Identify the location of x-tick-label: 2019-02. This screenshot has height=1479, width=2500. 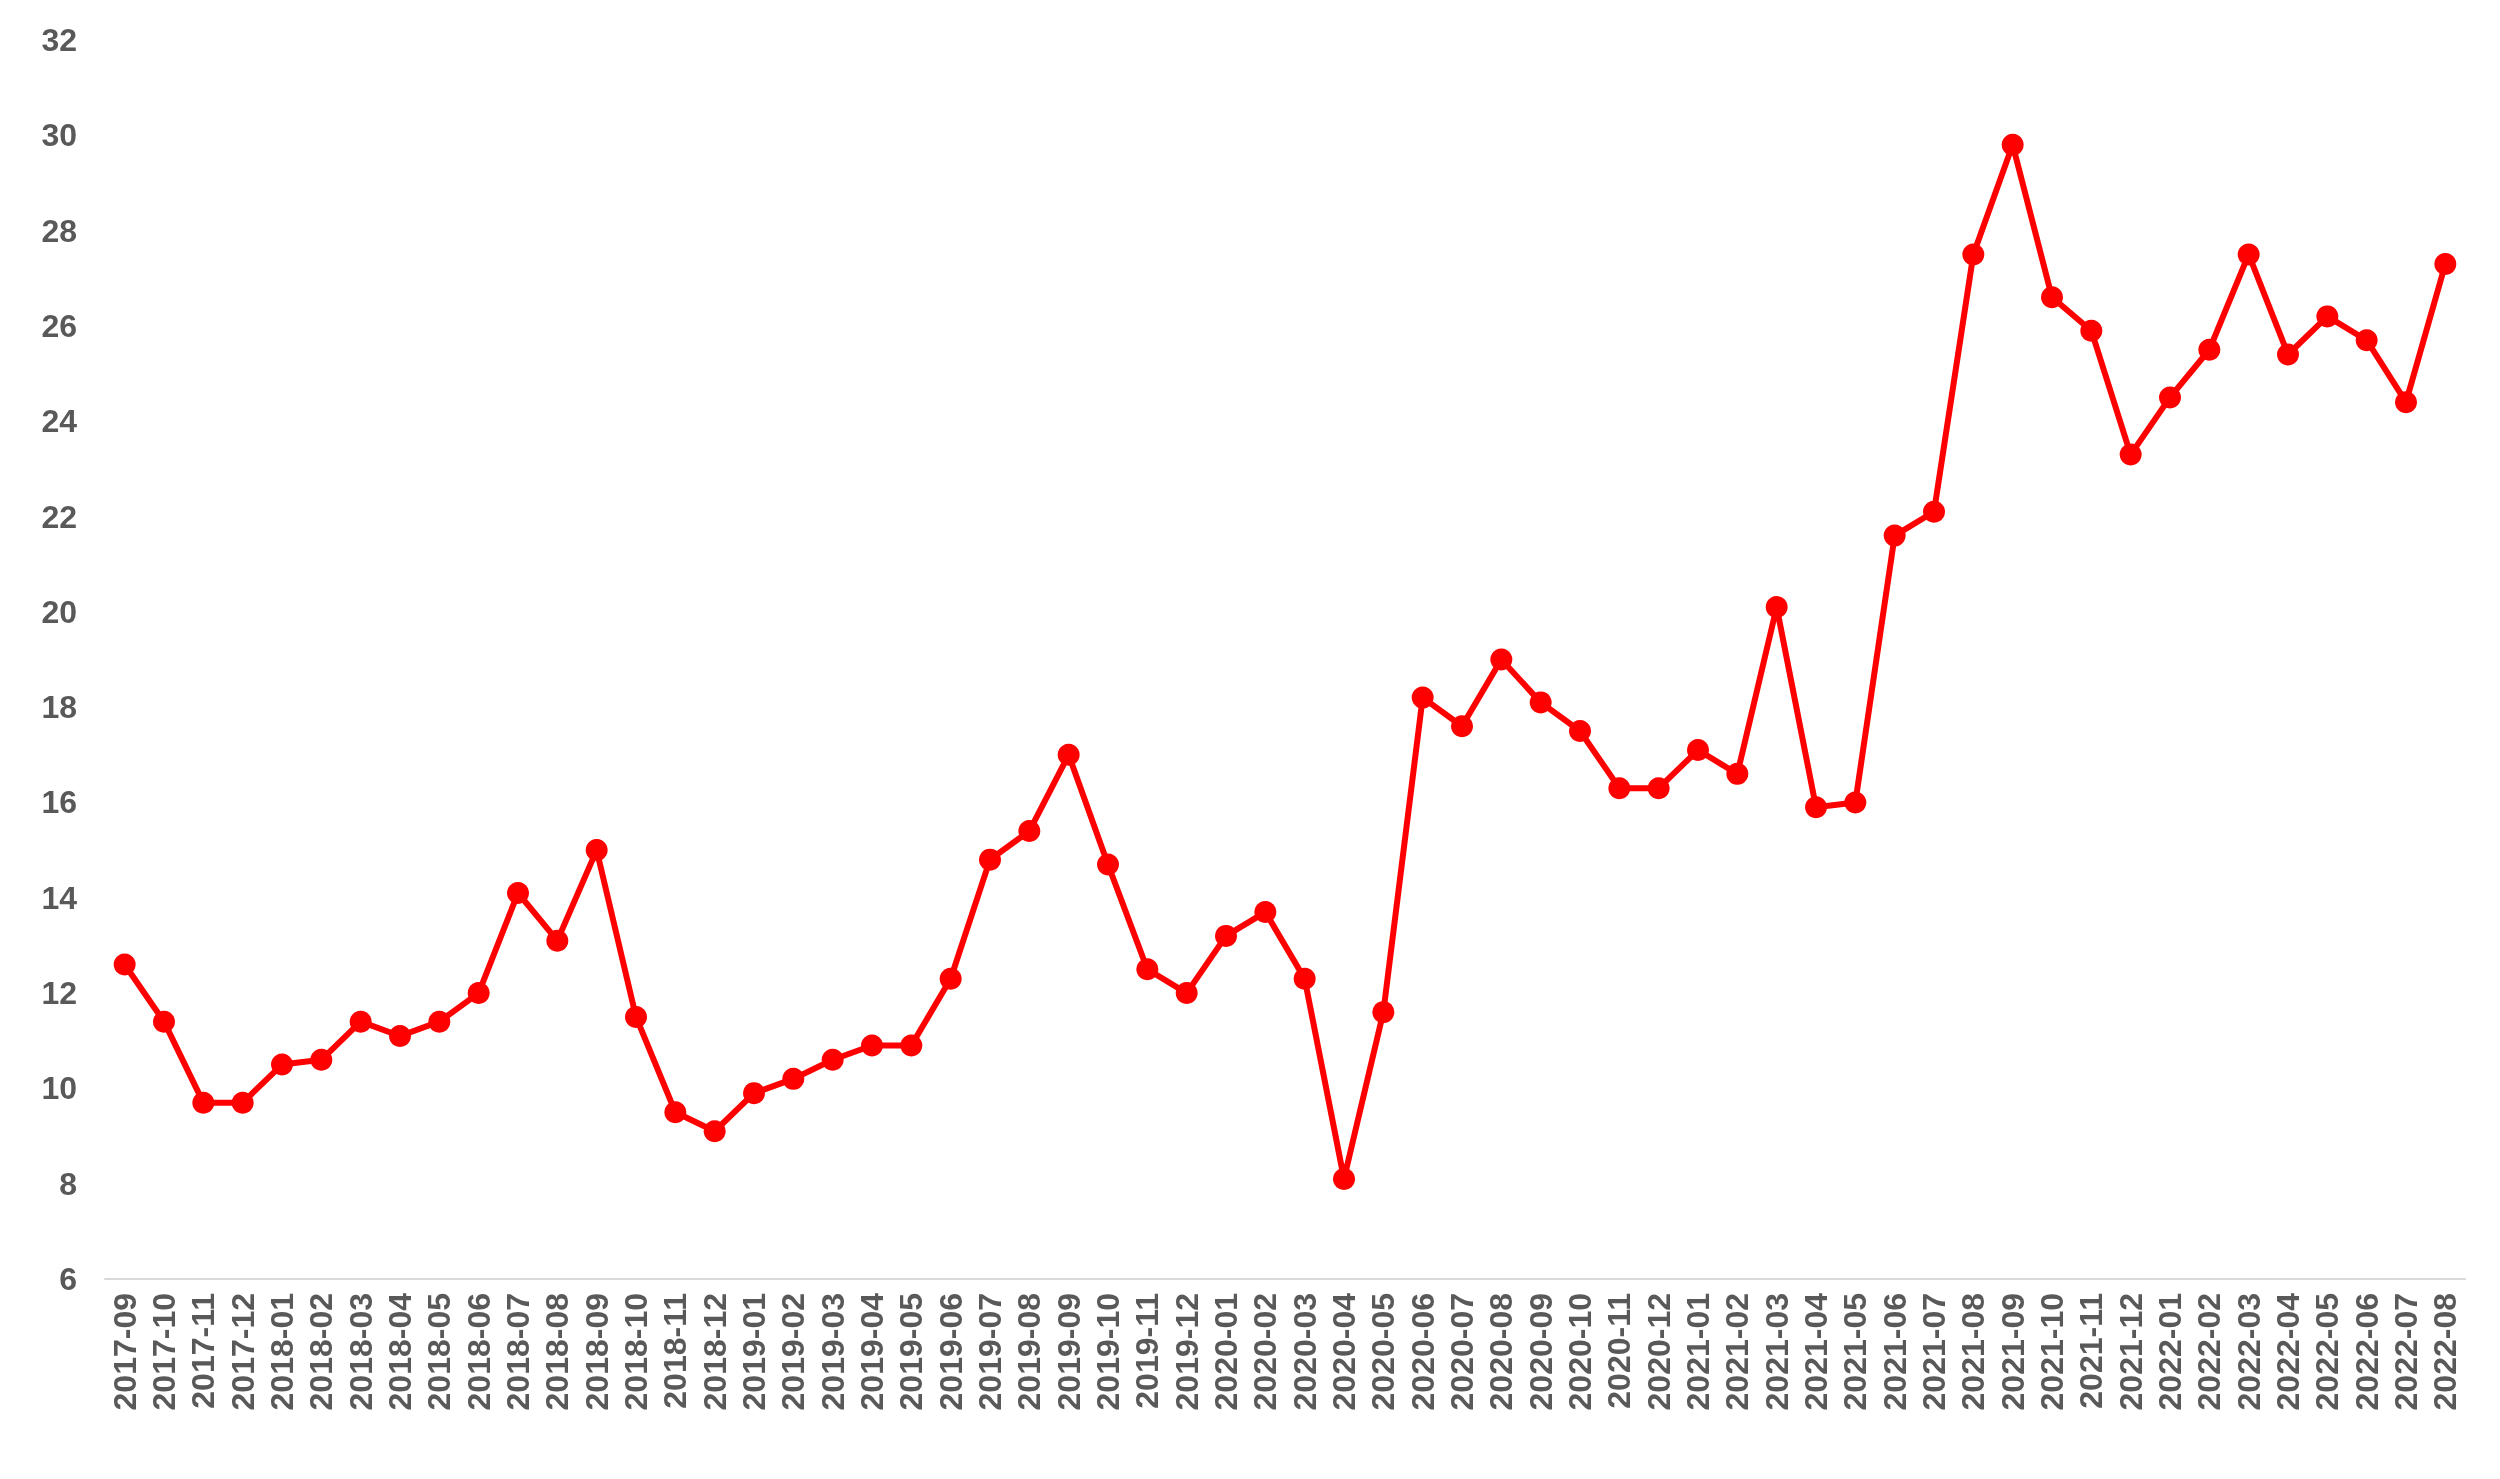
(793, 1352).